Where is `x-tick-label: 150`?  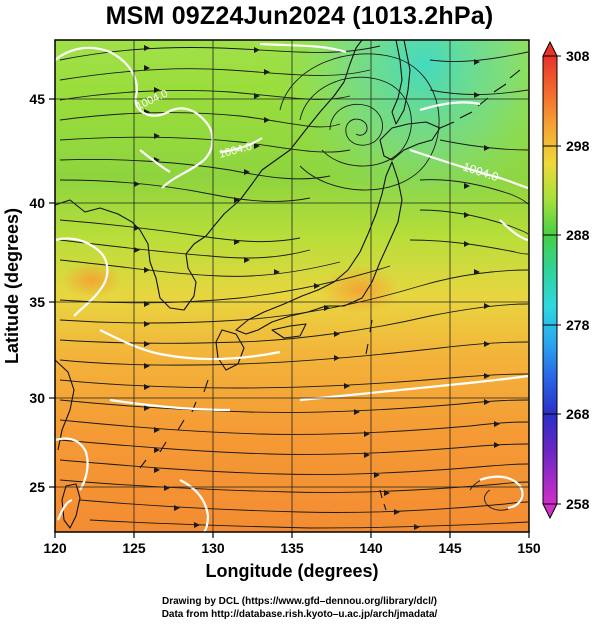 x-tick-label: 150 is located at coordinates (529, 548).